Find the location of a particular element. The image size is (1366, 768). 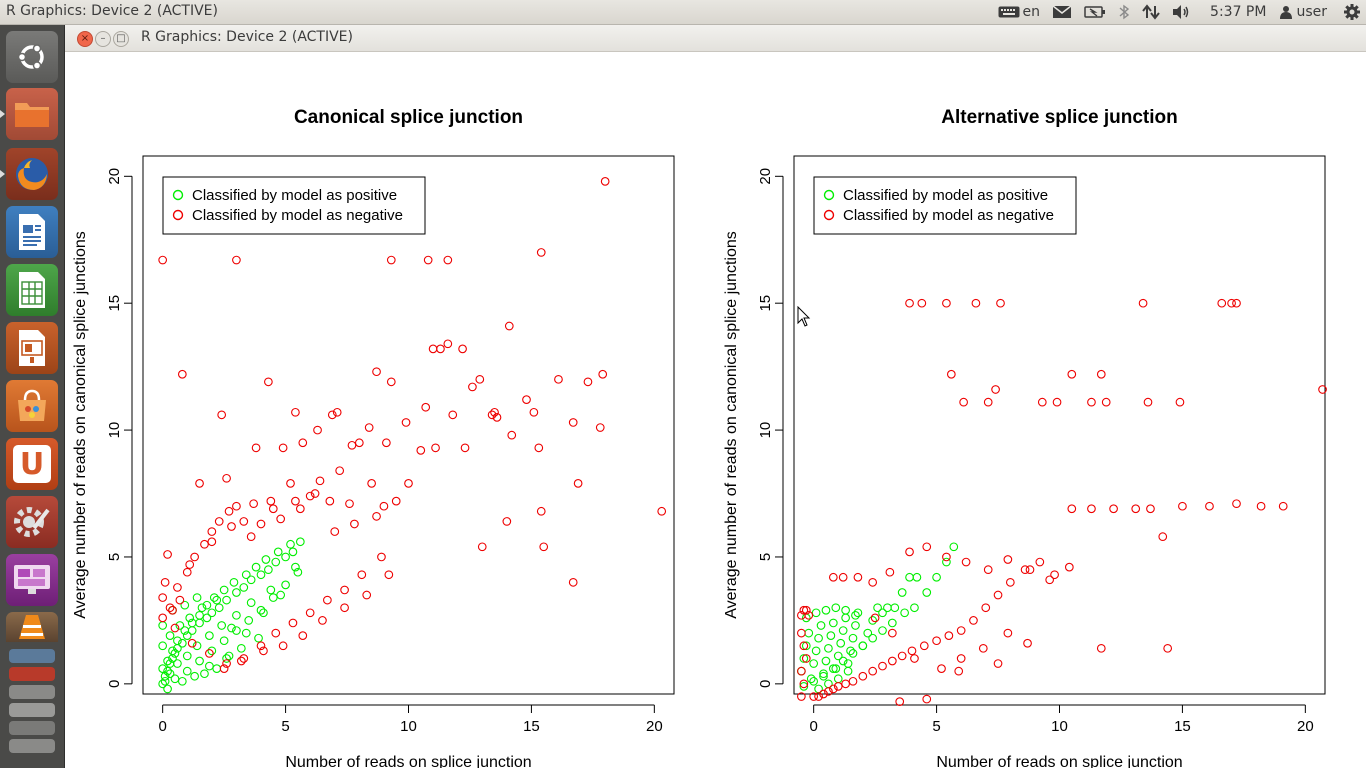

legend-label: Classified by model as negative is located at coordinates (297, 215).